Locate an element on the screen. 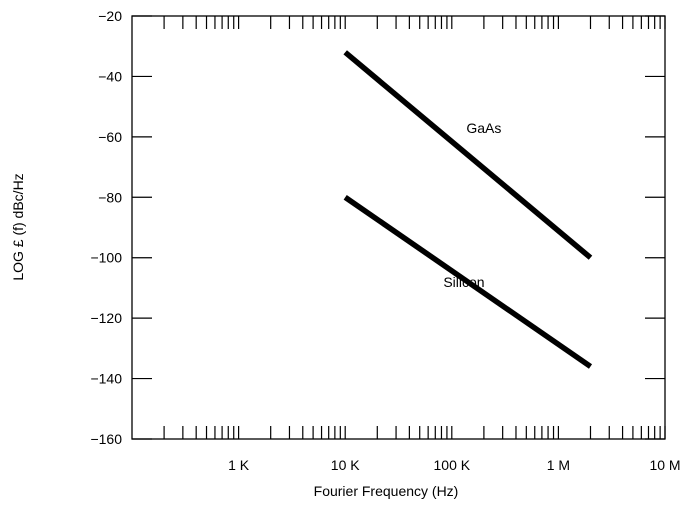  y-tick-label: −120 is located at coordinates (106, 318).